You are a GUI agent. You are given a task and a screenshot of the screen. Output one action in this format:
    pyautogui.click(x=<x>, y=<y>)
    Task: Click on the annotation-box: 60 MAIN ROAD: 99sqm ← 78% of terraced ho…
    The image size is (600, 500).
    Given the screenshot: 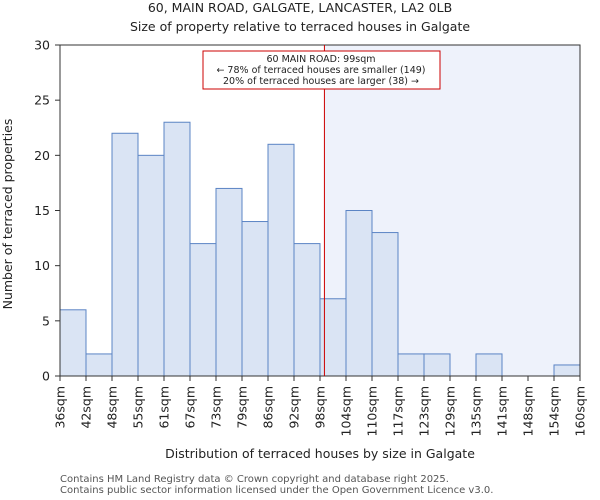 What is the action you would take?
    pyautogui.click(x=321, y=70)
    